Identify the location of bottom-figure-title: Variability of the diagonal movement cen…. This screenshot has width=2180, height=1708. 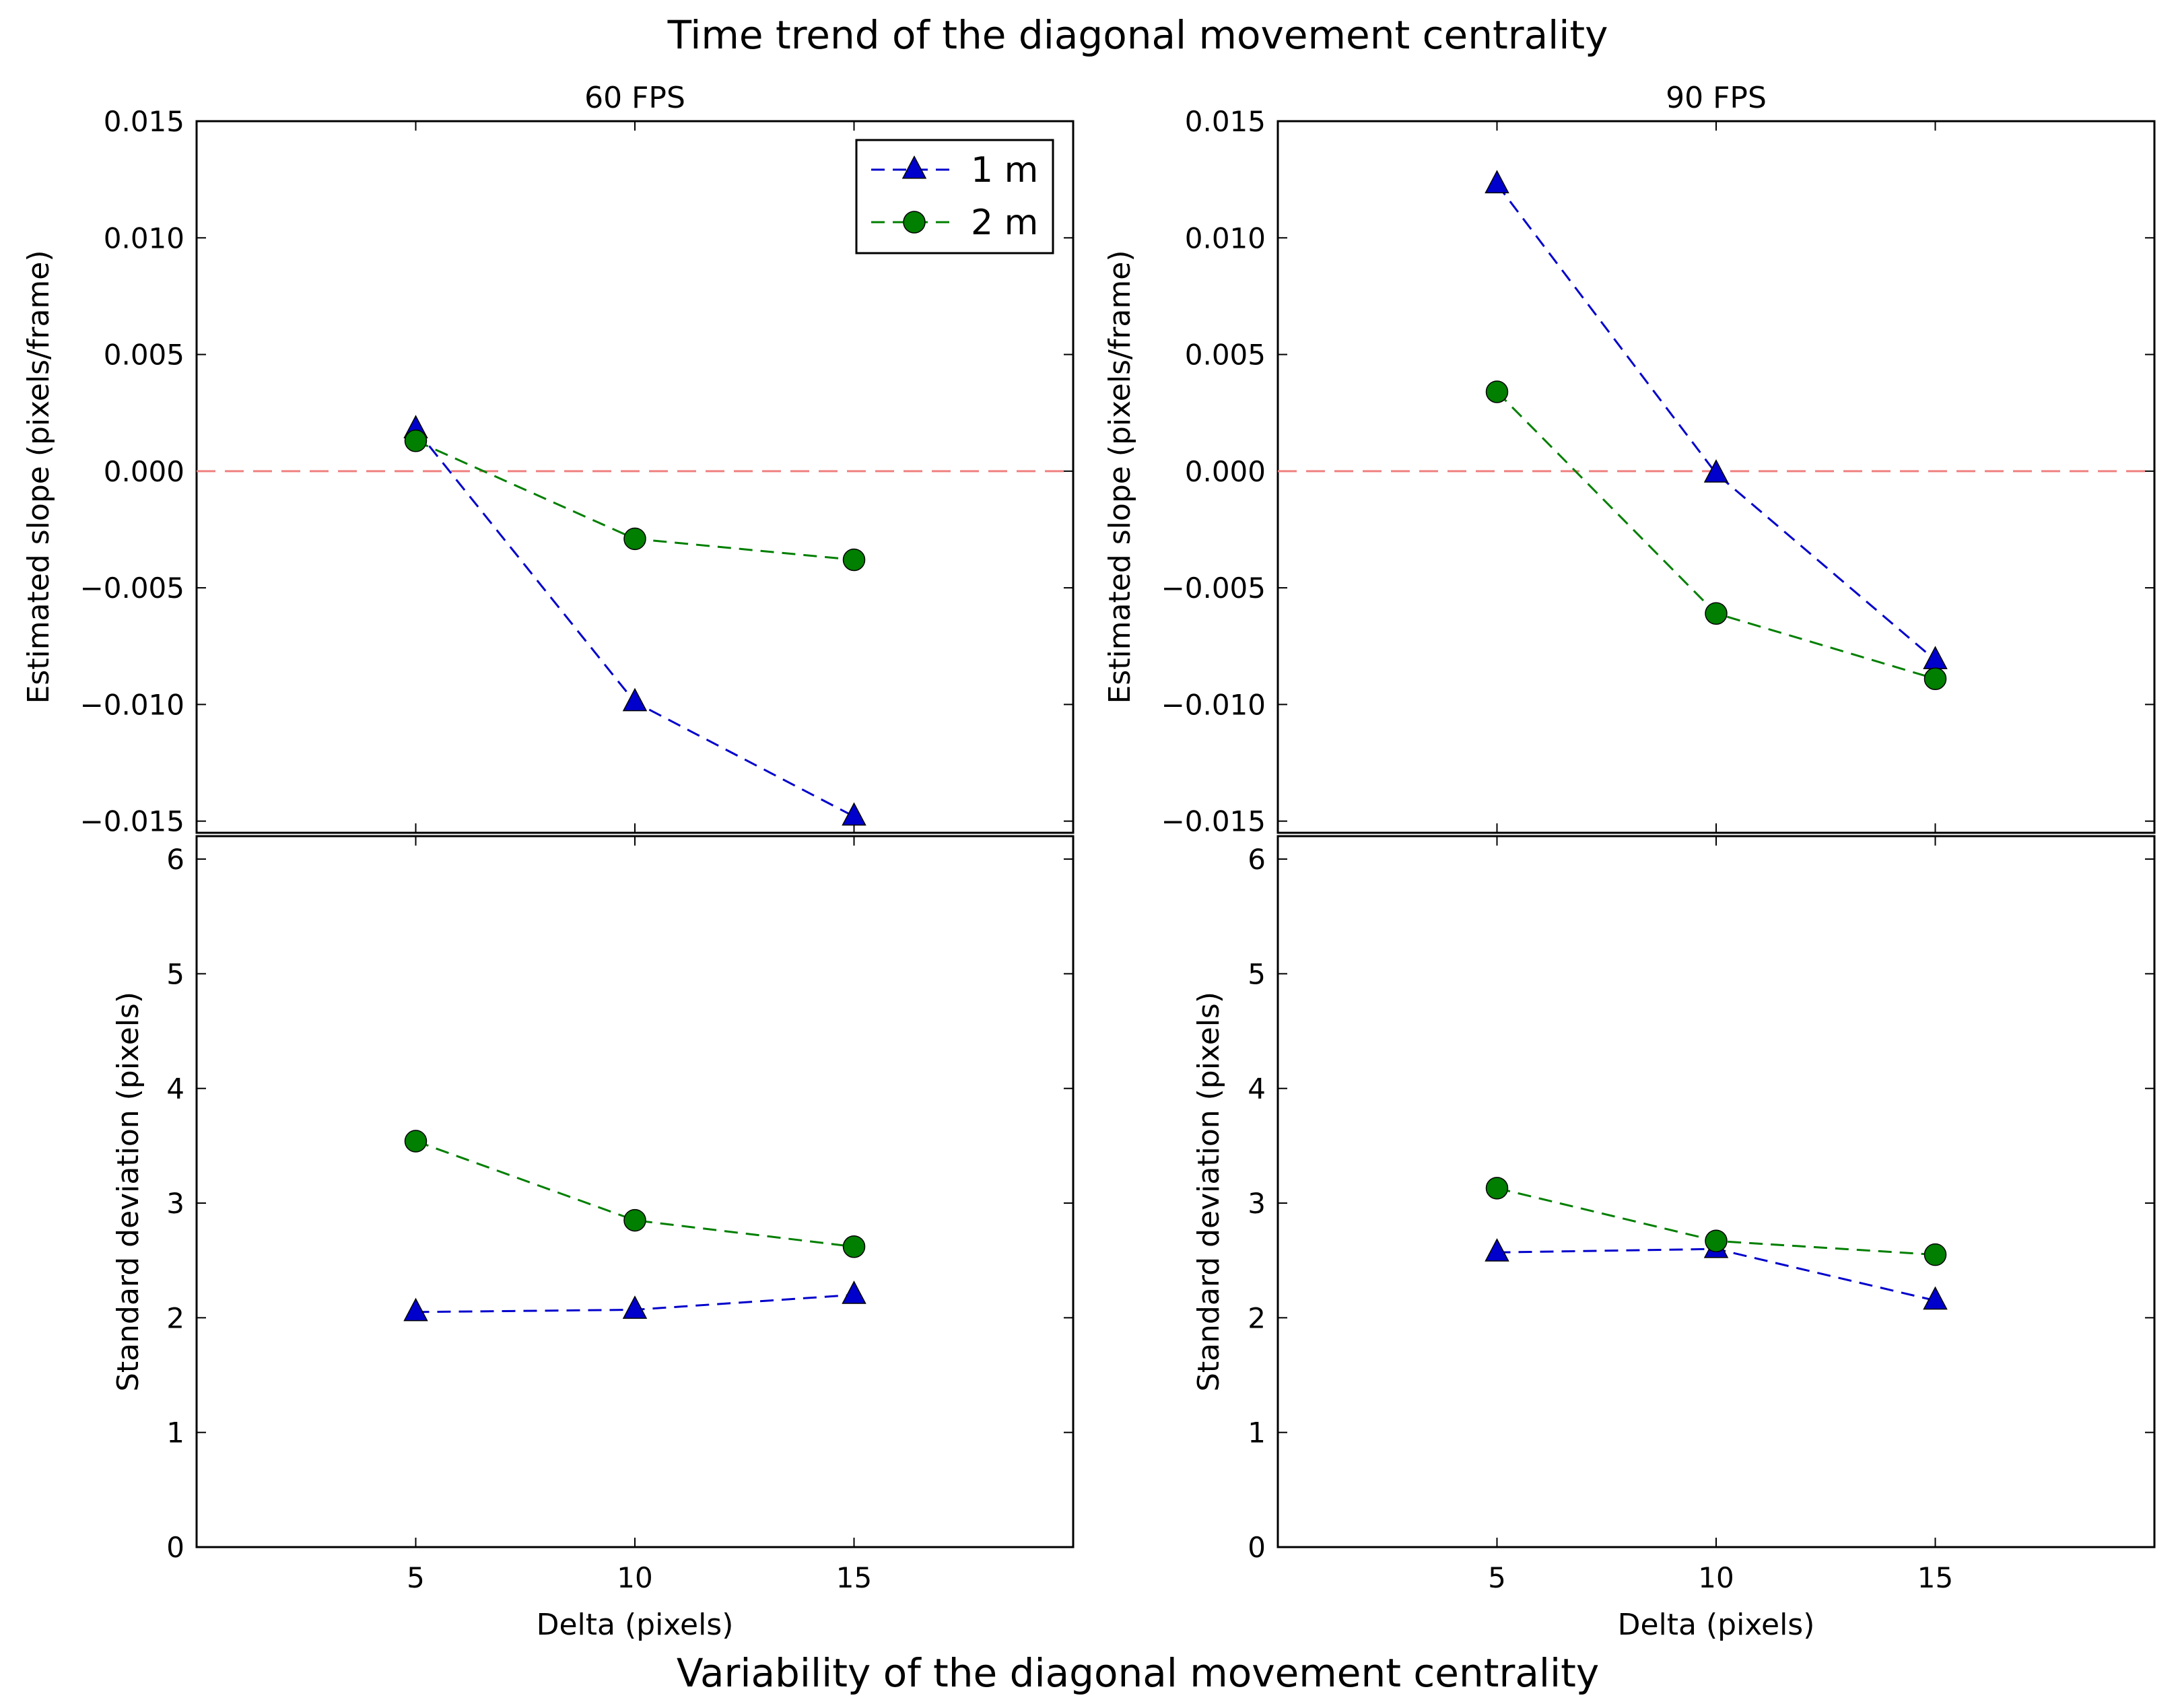
(1138, 1673).